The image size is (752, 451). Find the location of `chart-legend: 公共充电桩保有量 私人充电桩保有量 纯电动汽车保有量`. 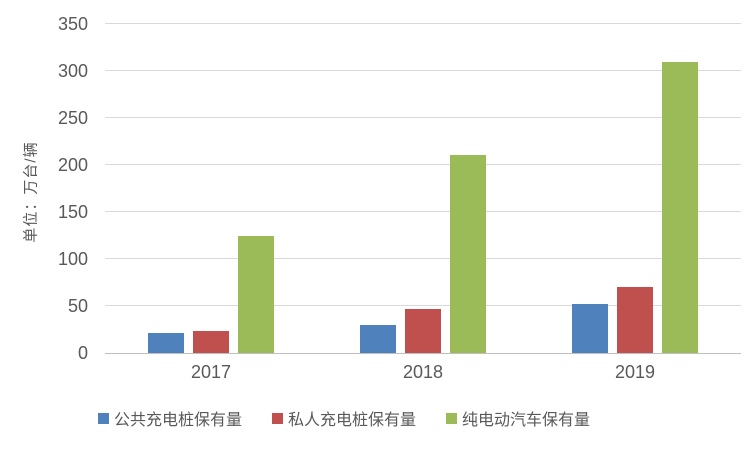

chart-legend: 公共充电桩保有量 私人充电桩保有量 纯电动汽车保有量 is located at coordinates (344, 418).